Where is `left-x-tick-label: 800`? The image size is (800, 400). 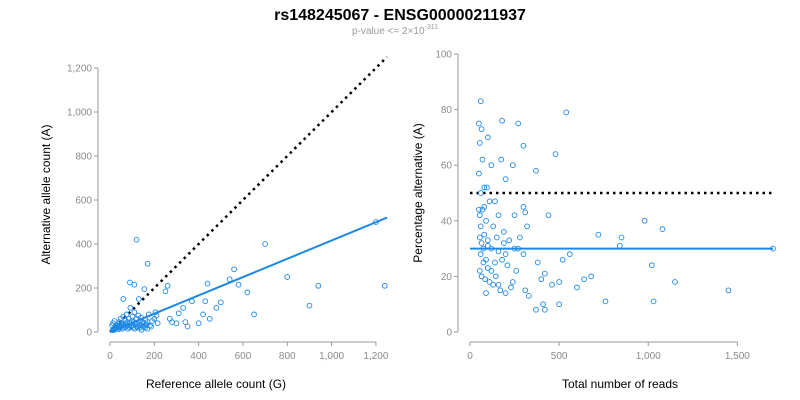
left-x-tick-label: 800 is located at coordinates (287, 356).